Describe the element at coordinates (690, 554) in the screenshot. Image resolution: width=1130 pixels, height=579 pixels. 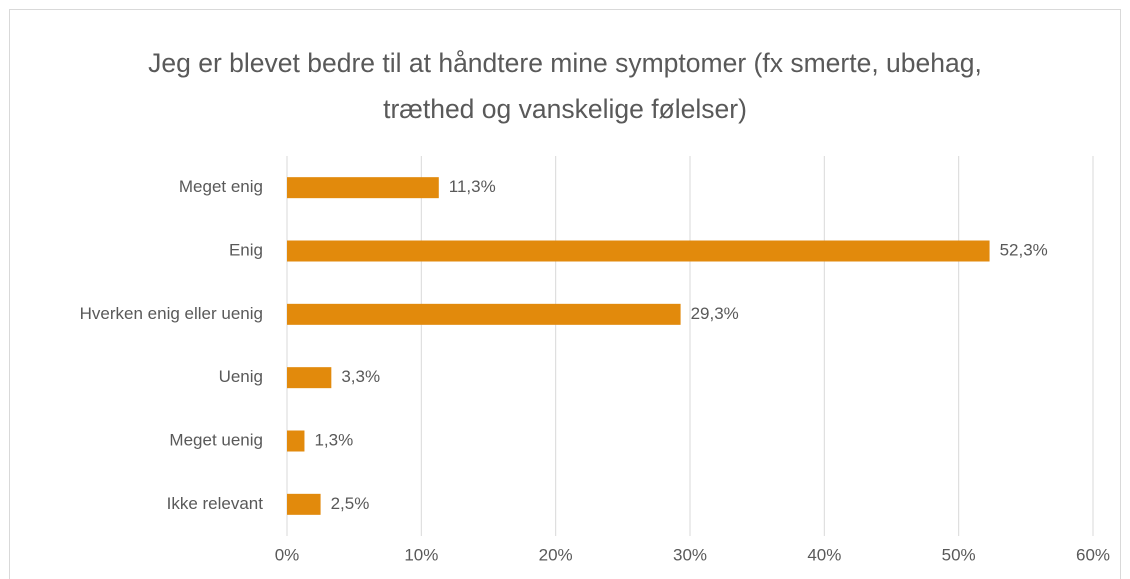
I see `x-tick-label: 30%` at that location.